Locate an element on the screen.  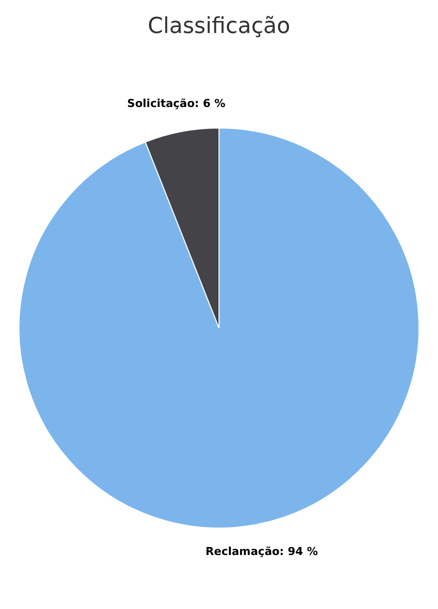
slice-label: Reclamação: 94 % is located at coordinates (262, 551).